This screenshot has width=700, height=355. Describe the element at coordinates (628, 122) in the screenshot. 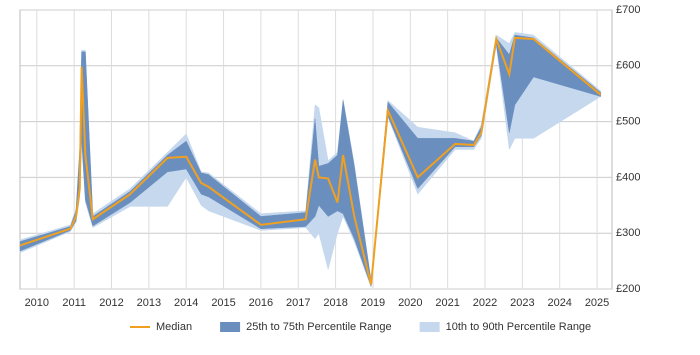

I see `y-tick-label: £500` at that location.